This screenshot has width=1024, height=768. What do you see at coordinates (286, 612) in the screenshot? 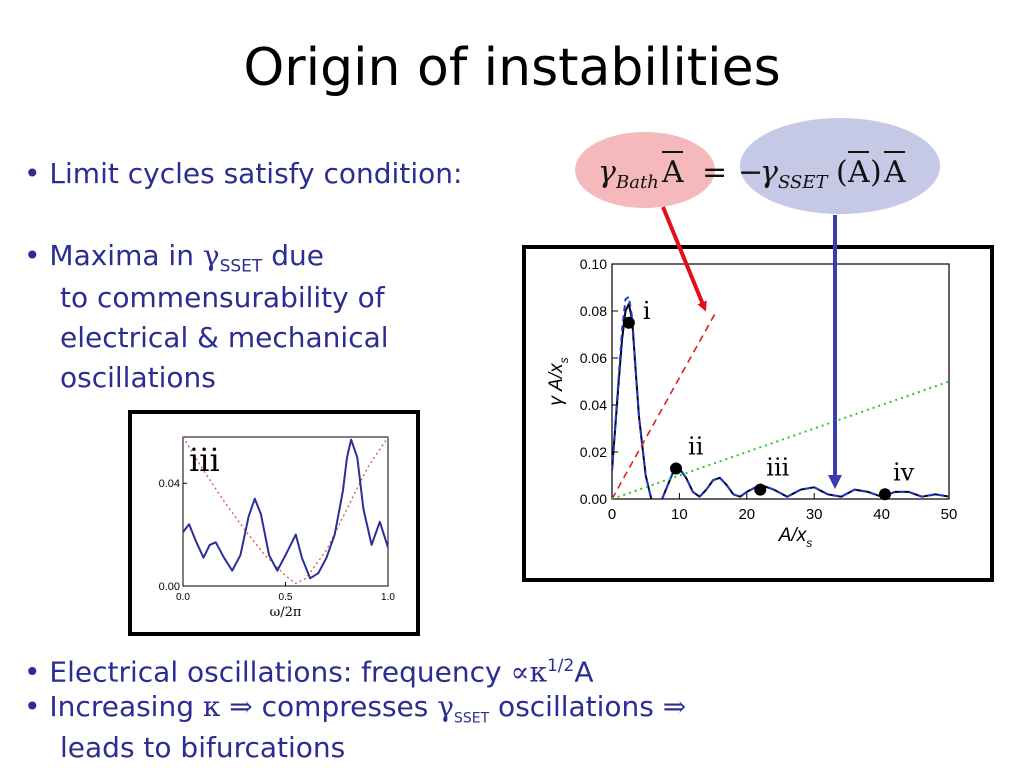
I see `inset-x-axis-label: ω/2π` at bounding box center [286, 612].